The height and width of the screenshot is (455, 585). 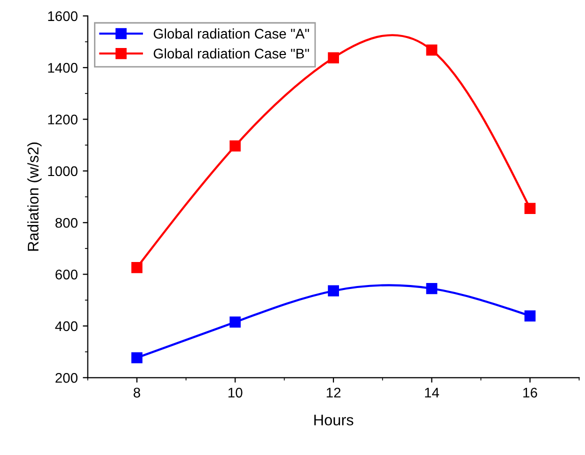 What do you see at coordinates (530, 393) in the screenshot?
I see `x-tick-label: 16` at bounding box center [530, 393].